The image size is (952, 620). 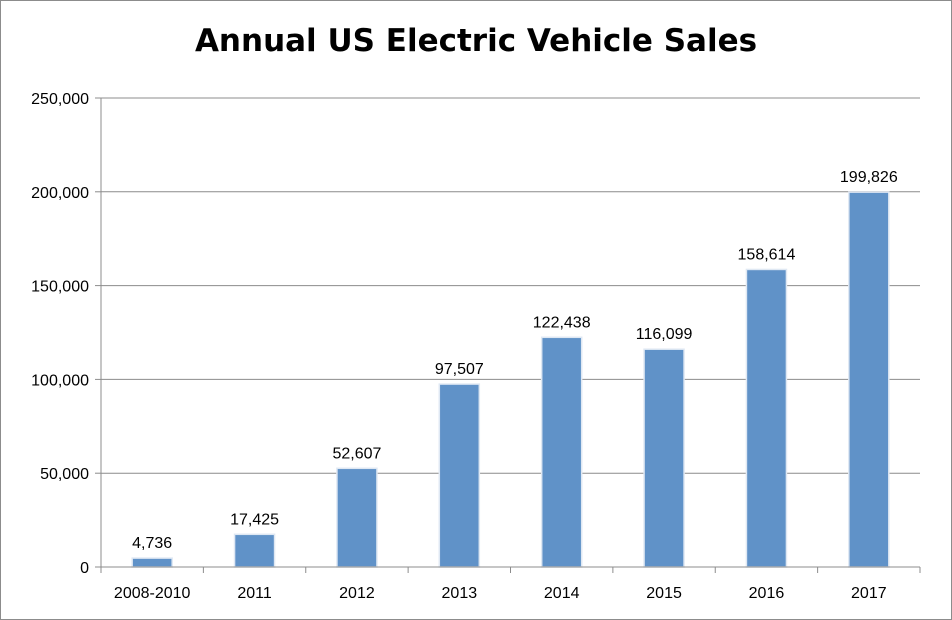 I want to click on y-tick-label-0: 0, so click(x=84, y=568).